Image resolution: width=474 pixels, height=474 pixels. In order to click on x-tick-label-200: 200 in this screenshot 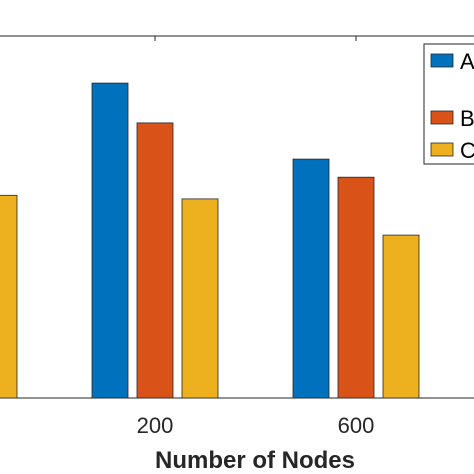, I will do `click(155, 425)`.